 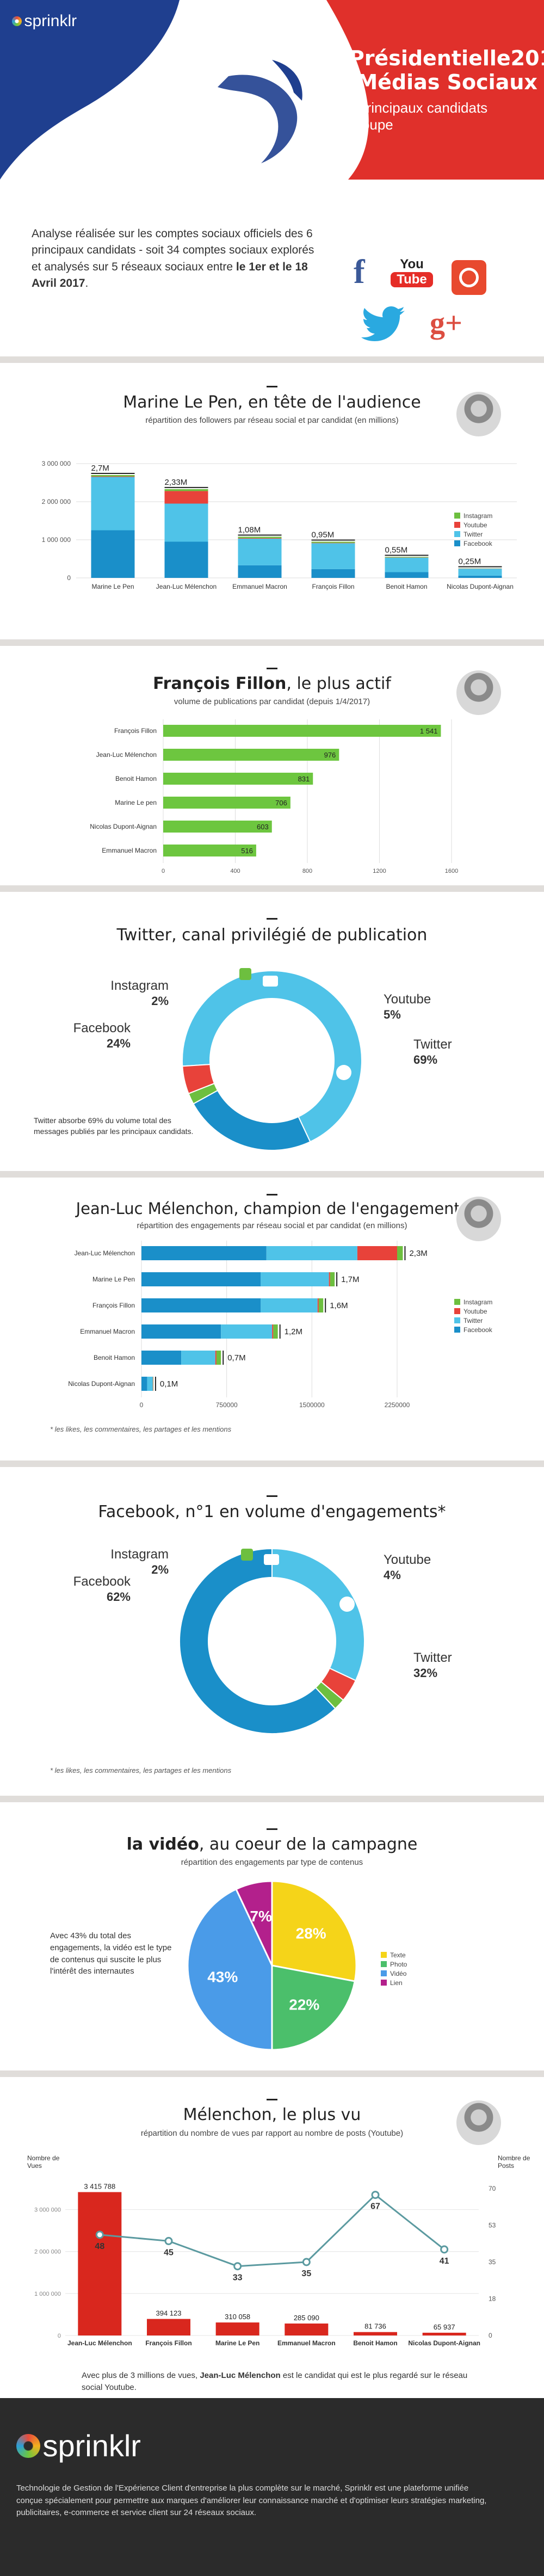 I want to click on x-tick-label: Emmanuel Macron, so click(x=259, y=586).